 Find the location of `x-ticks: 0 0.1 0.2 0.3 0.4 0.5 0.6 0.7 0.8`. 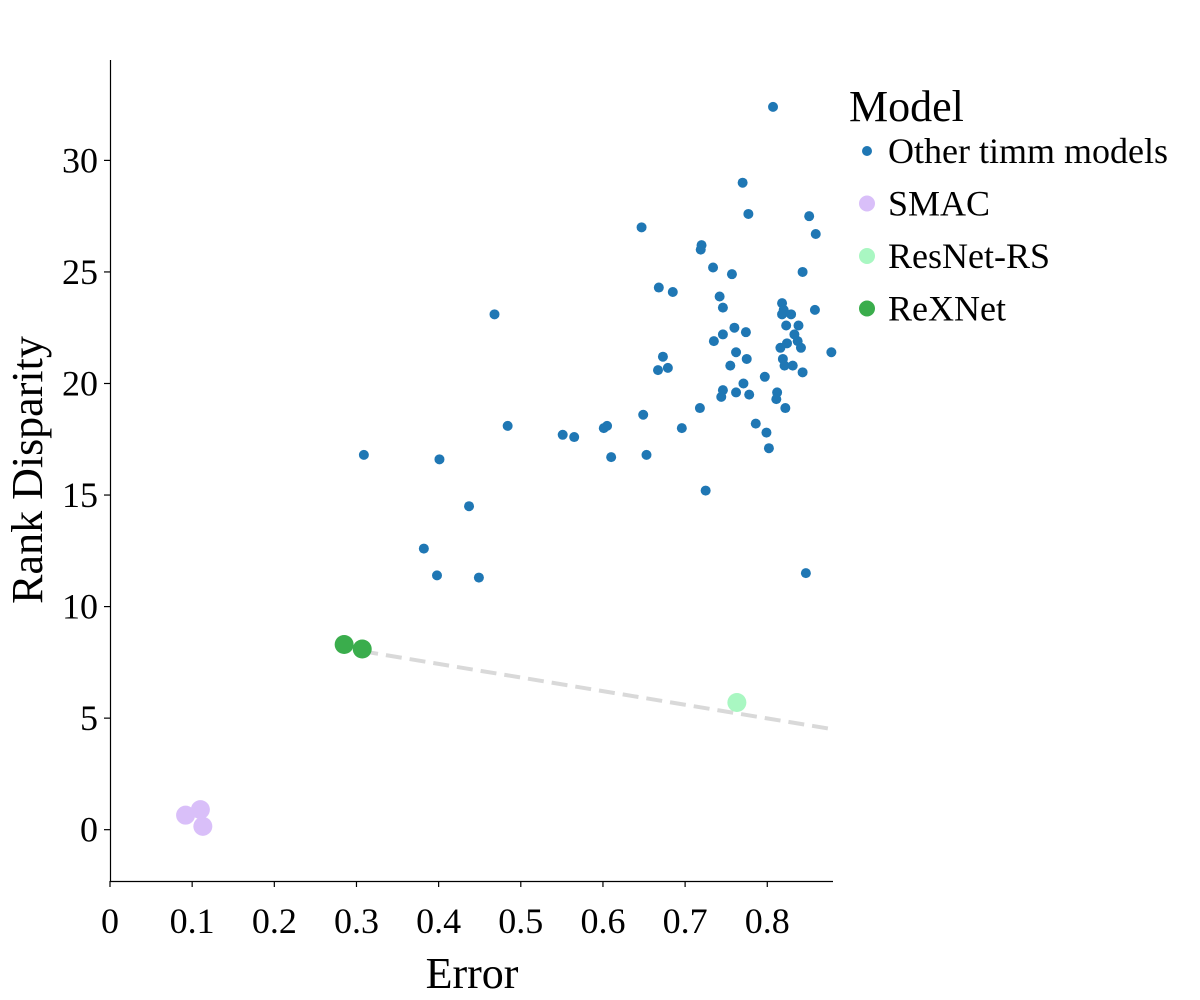

x-ticks: 0 0.1 0.2 0.3 0.4 0.5 0.6 0.7 0.8 is located at coordinates (445, 911).